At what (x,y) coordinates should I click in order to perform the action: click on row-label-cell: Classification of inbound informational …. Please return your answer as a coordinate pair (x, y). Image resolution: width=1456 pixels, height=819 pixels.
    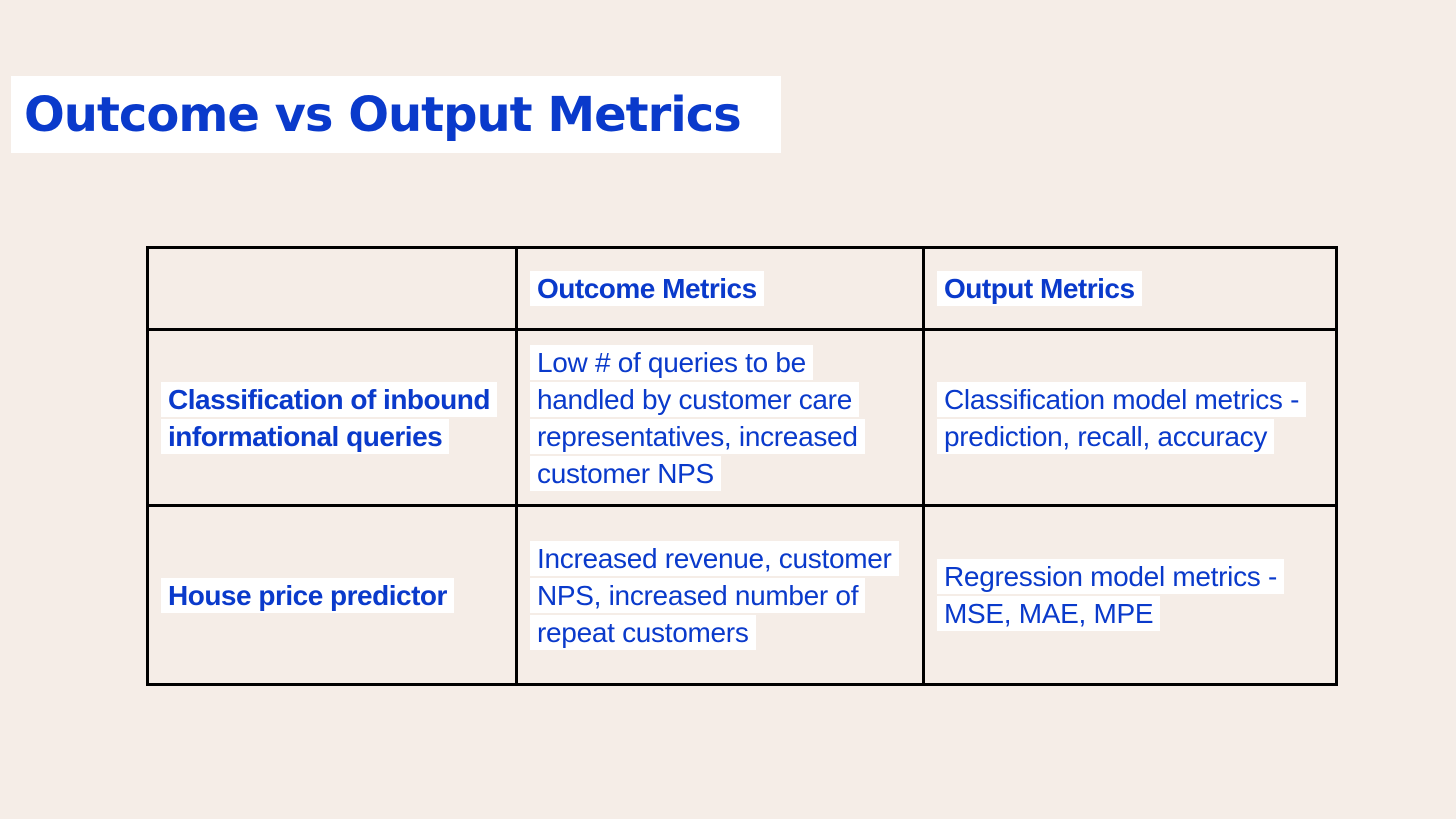
    Looking at the image, I should click on (332, 417).